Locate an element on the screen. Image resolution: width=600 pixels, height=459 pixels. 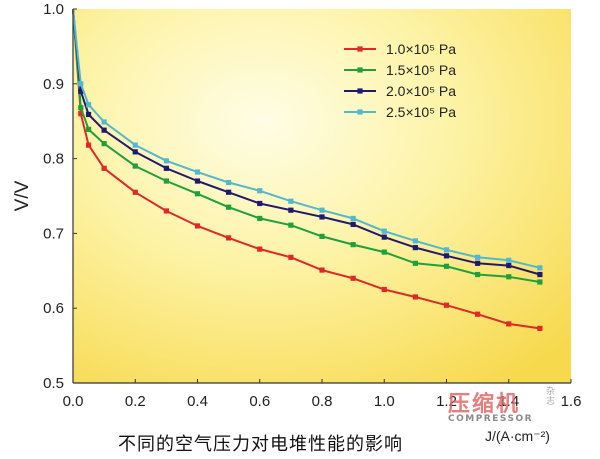
x-tick-label: 0.0 is located at coordinates (73, 401).